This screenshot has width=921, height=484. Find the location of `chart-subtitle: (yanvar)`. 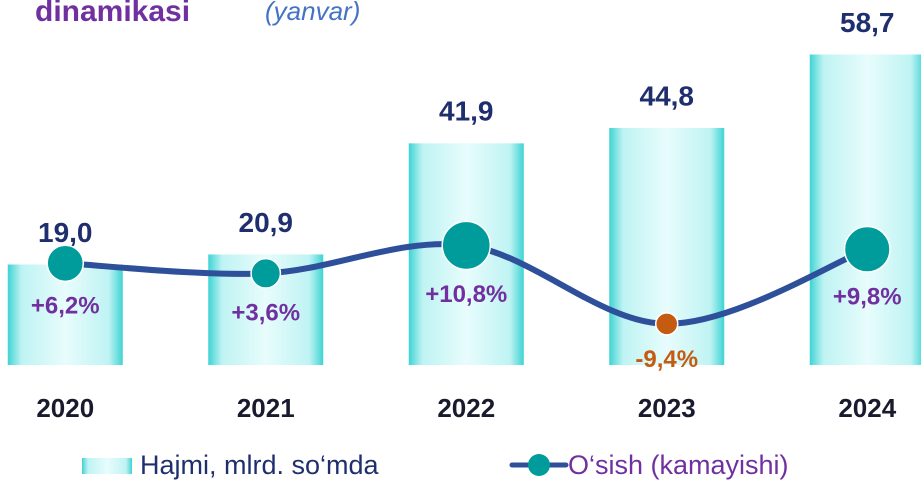

chart-subtitle: (yanvar) is located at coordinates (312, 13).